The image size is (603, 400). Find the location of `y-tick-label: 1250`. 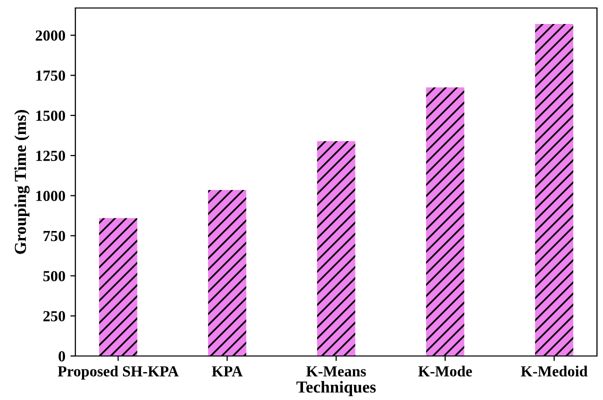

y-tick-label: 1250 is located at coordinates (51, 155).